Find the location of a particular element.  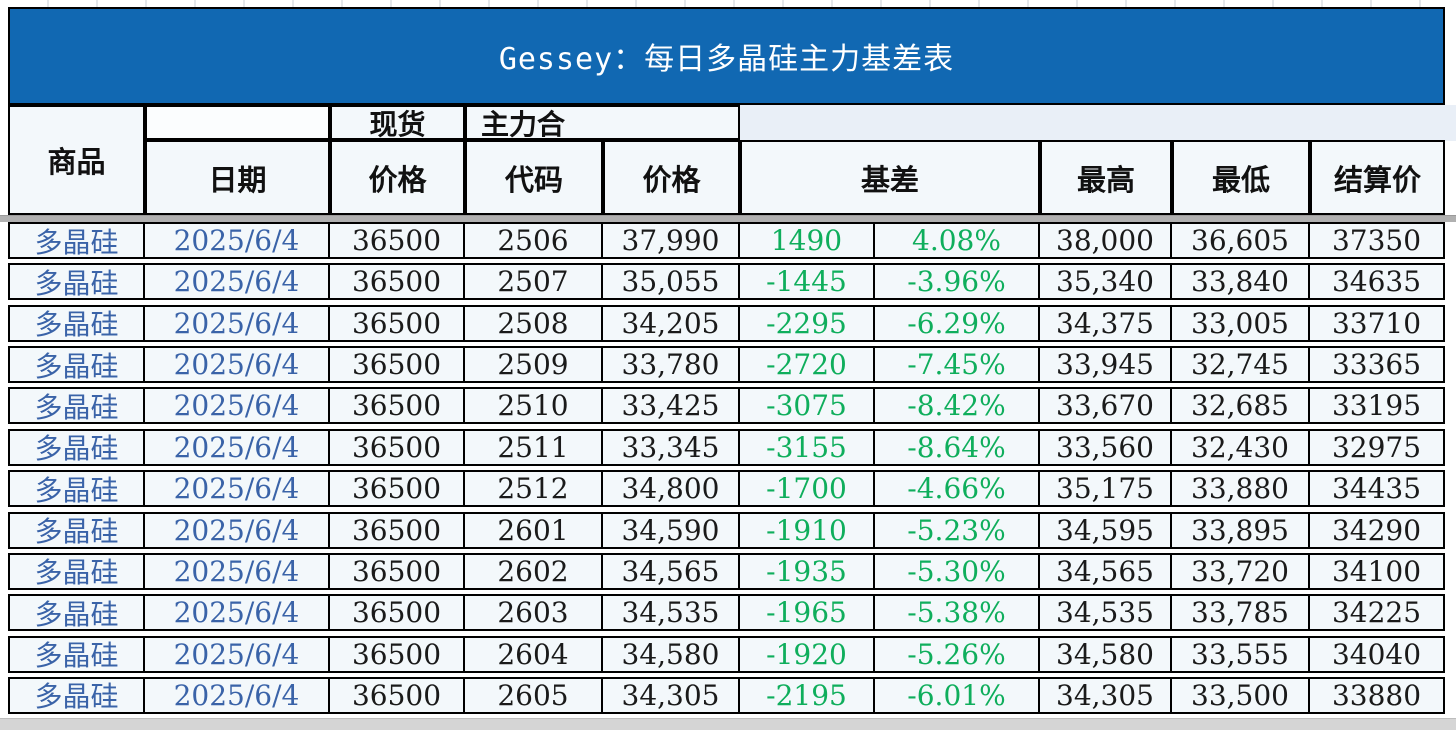

cell-basis: -3155 is located at coordinates (807, 447).